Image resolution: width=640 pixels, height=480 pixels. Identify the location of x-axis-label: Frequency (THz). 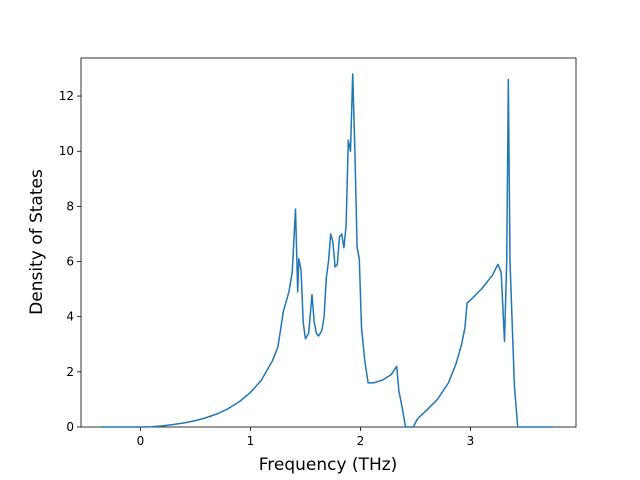
(328, 465).